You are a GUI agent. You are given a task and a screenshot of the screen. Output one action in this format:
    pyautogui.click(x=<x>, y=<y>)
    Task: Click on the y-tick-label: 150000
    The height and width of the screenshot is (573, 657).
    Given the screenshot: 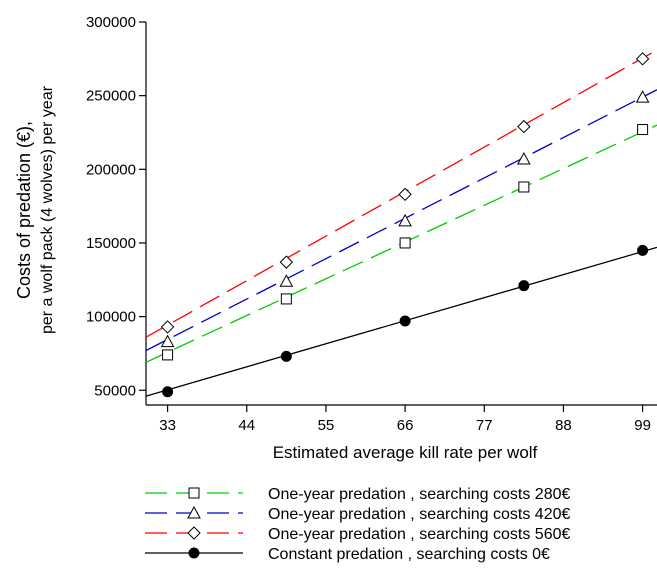 What is the action you would take?
    pyautogui.click(x=111, y=243)
    